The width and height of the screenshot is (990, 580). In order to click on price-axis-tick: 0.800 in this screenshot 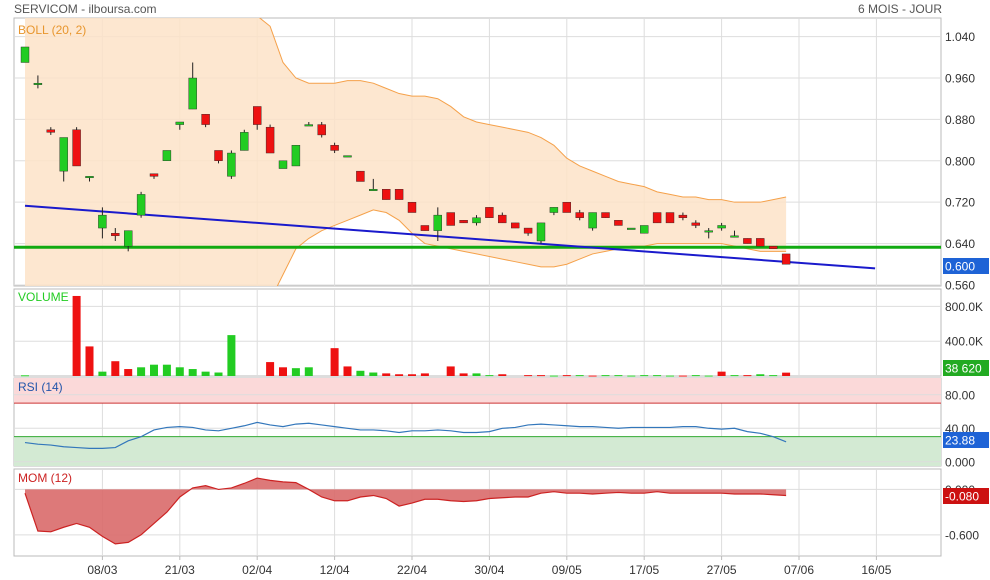, I will do `click(960, 161)`.